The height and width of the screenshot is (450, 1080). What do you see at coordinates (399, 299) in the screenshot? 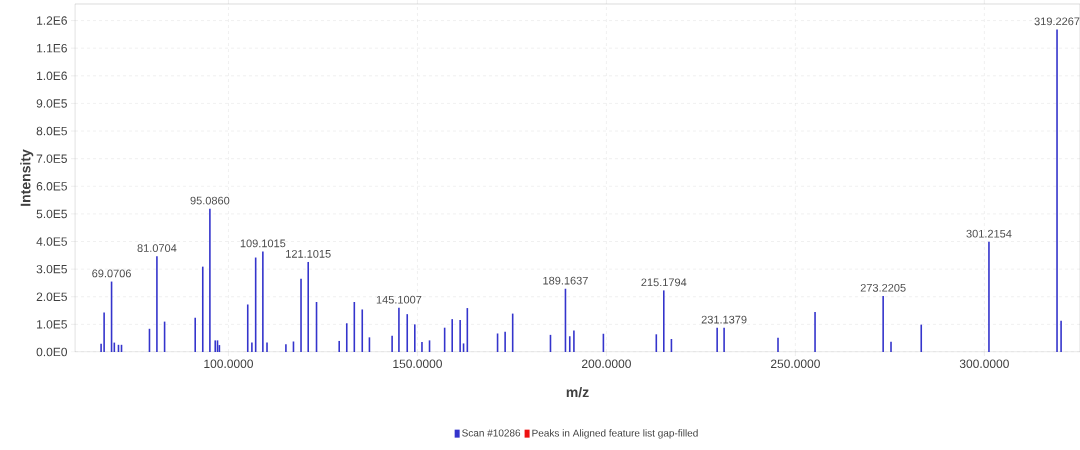
I see `annotation: 145.1007` at bounding box center [399, 299].